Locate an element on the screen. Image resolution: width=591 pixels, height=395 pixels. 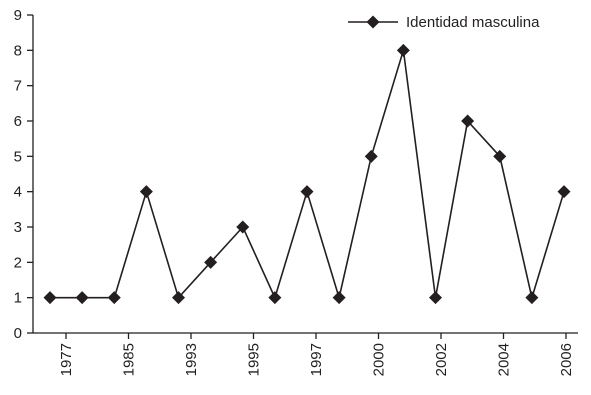
x-axis: 1977 1985 1993 1995 1997 2000 2002 2004 2006 is located at coordinates (305, 354).